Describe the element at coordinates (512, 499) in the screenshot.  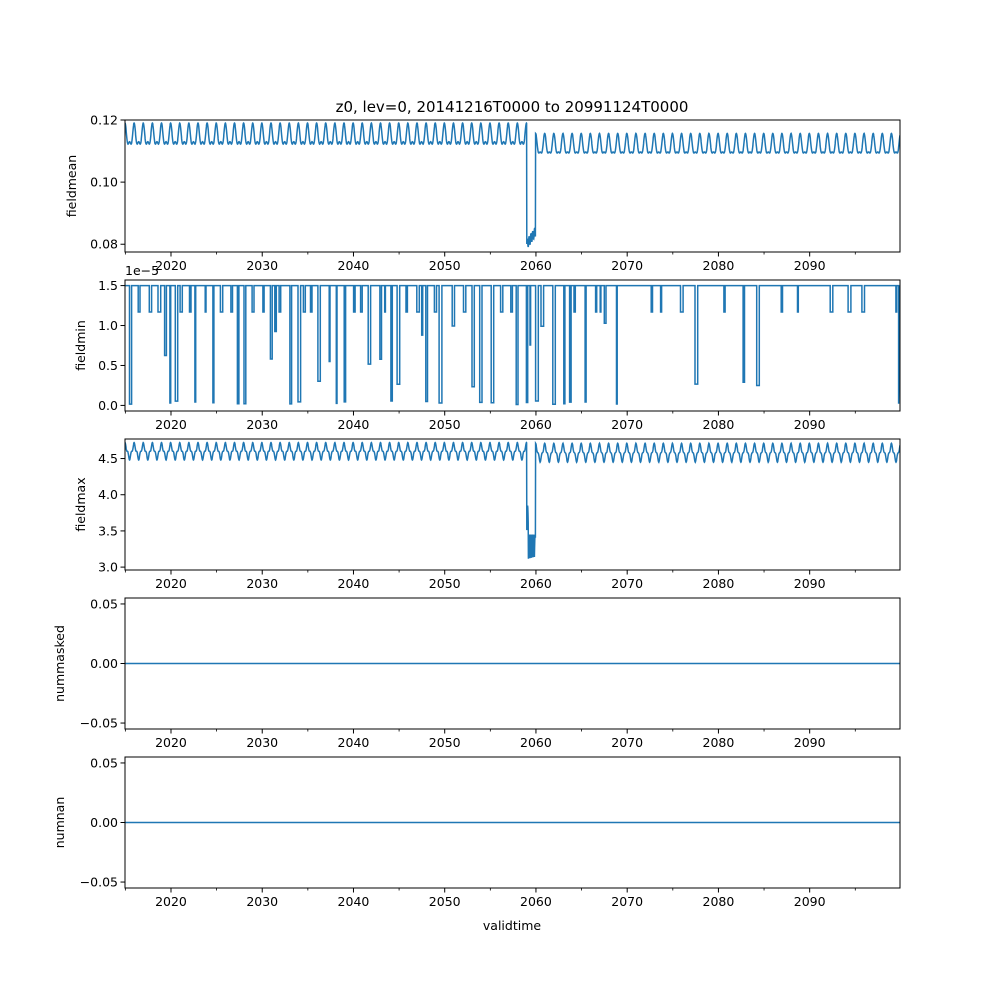
I see `series-line-fieldmax` at that location.